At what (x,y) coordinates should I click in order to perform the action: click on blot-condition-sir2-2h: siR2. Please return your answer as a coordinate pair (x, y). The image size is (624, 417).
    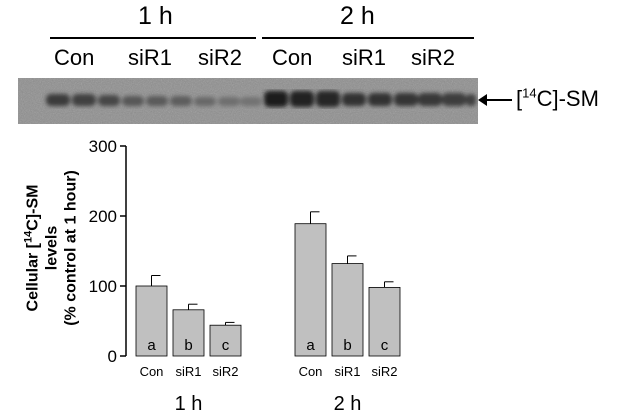
    Looking at the image, I should click on (433, 57).